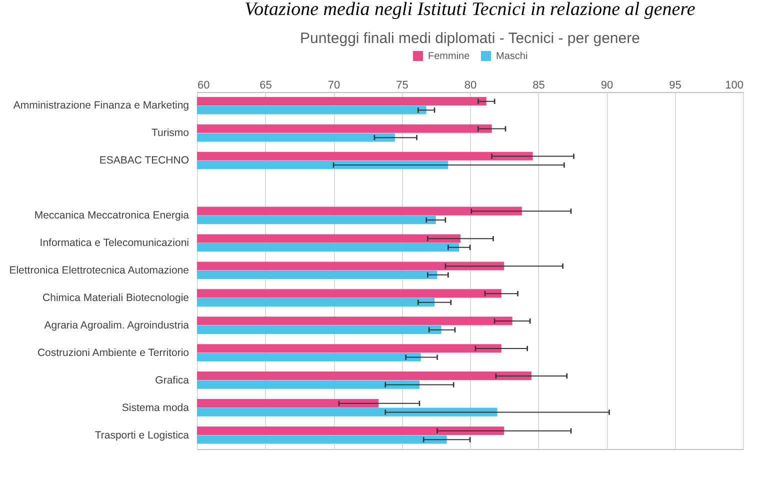 The image size is (765, 492). What do you see at coordinates (170, 133) in the screenshot?
I see `y-tick-label: Turismo` at bounding box center [170, 133].